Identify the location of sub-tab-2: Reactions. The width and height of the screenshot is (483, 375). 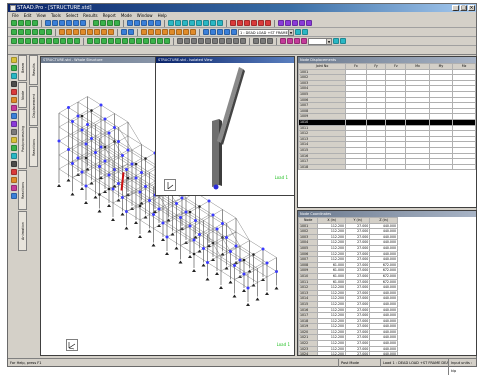
(33, 147).